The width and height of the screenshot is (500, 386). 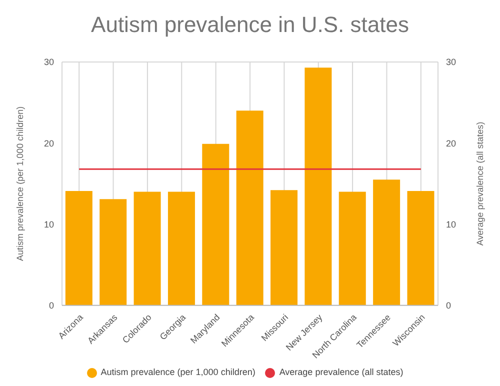 What do you see at coordinates (250, 25) in the screenshot?
I see `chart-title: Autism prevalence in U.S. states` at bounding box center [250, 25].